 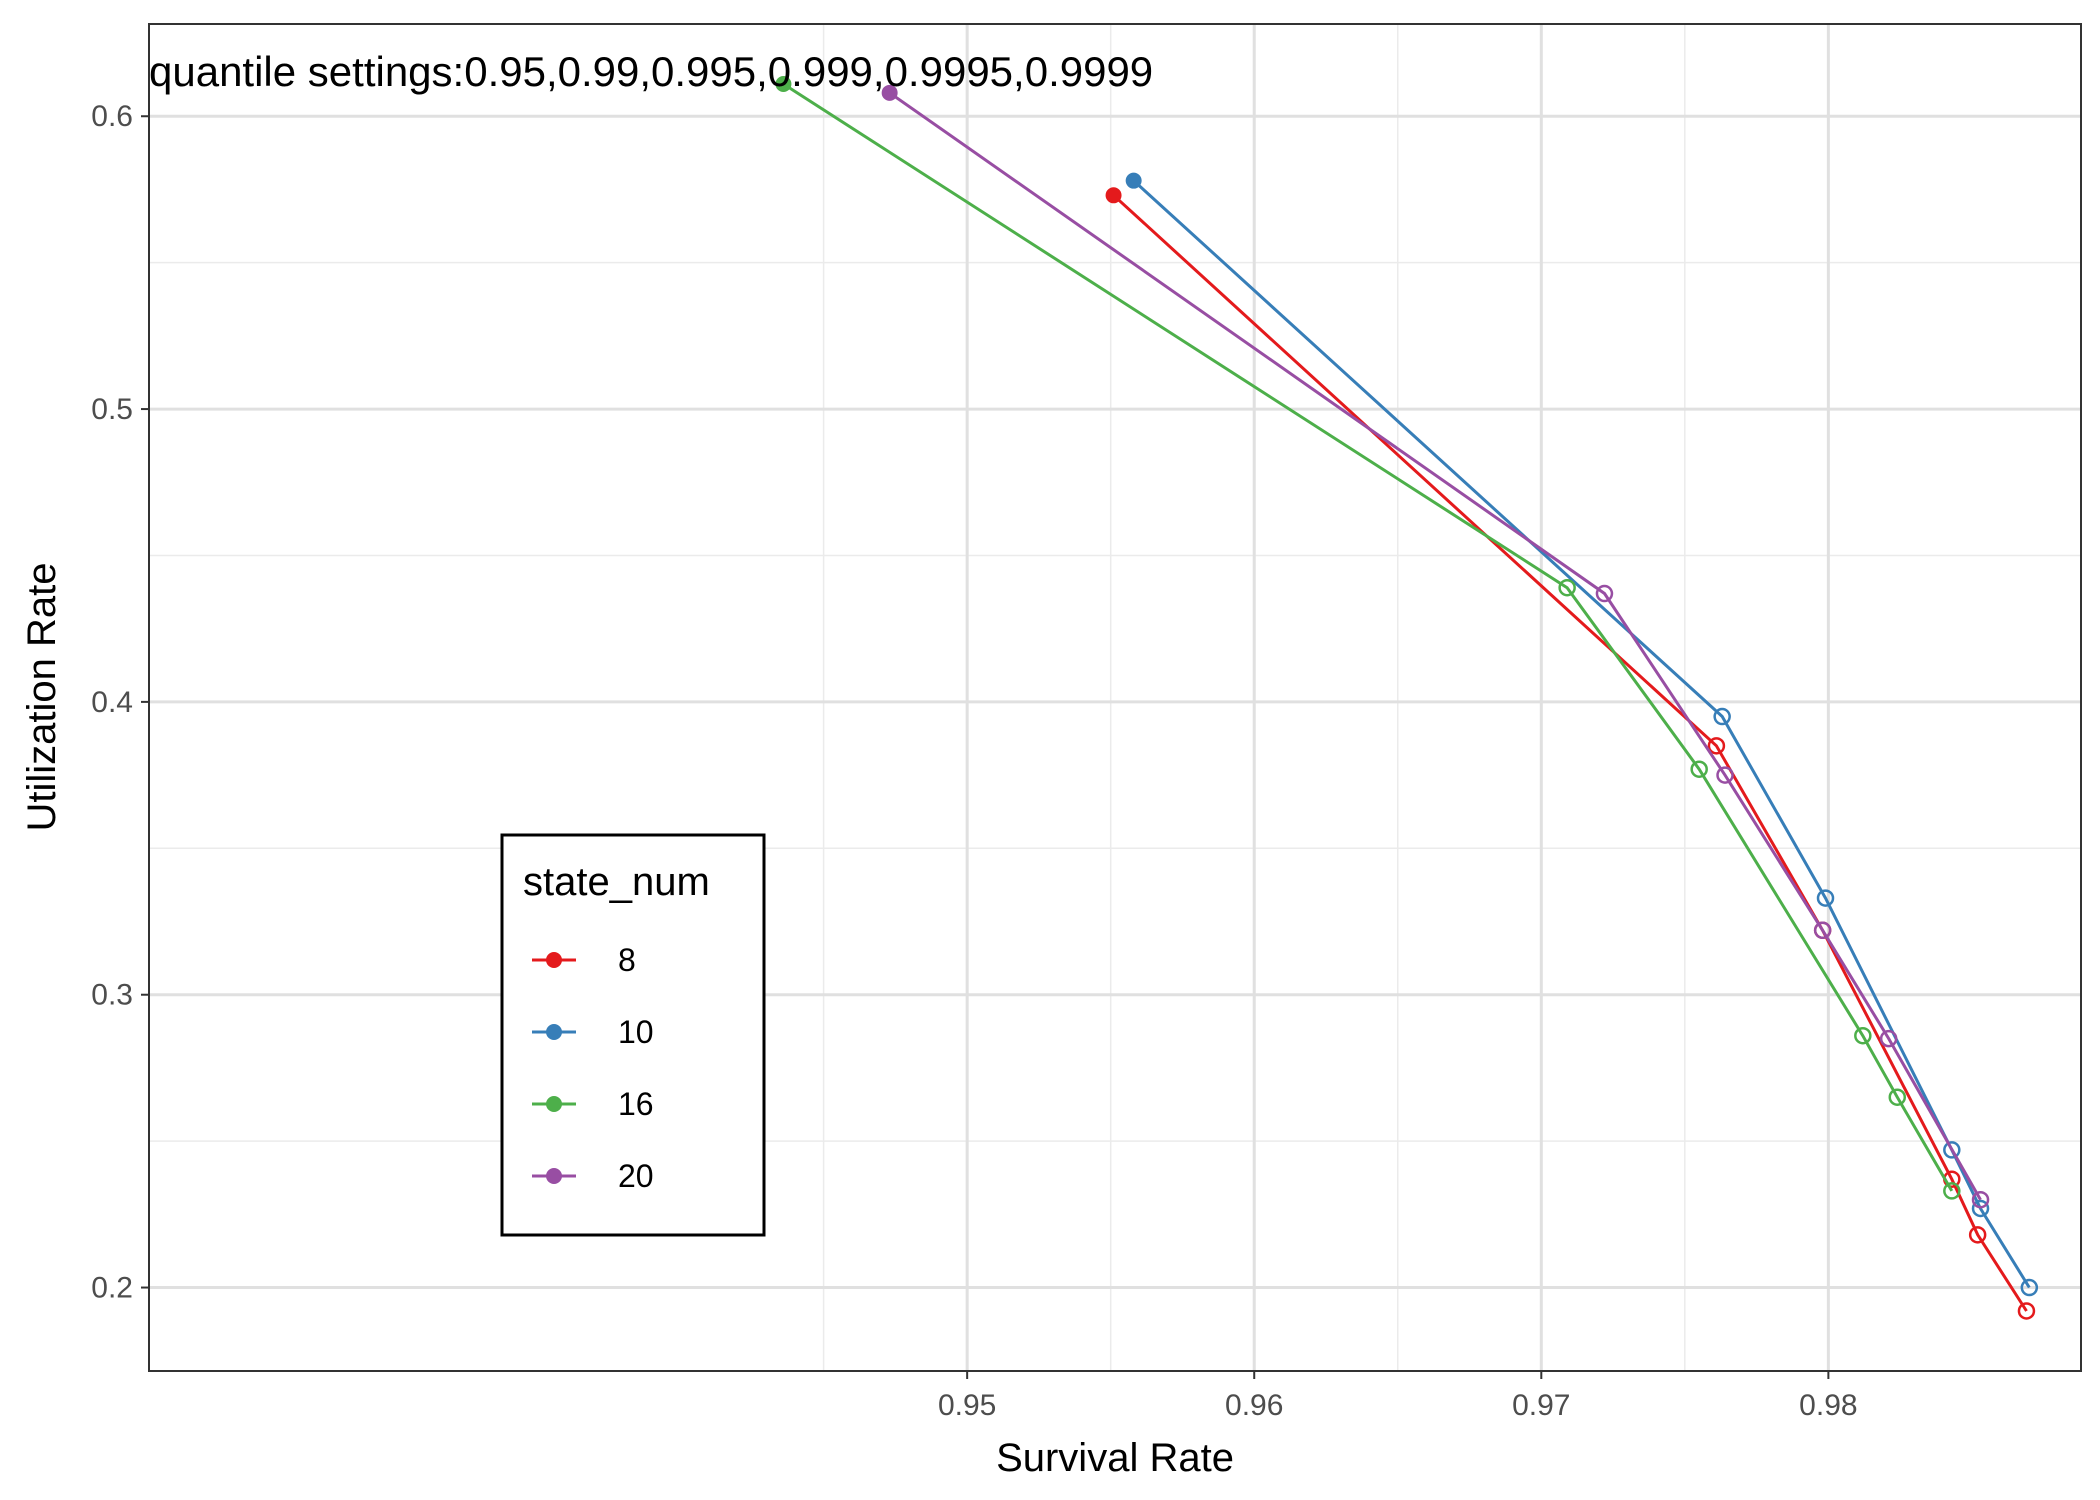 What do you see at coordinates (636, 1032) in the screenshot?
I see `legend-label: 10` at bounding box center [636, 1032].